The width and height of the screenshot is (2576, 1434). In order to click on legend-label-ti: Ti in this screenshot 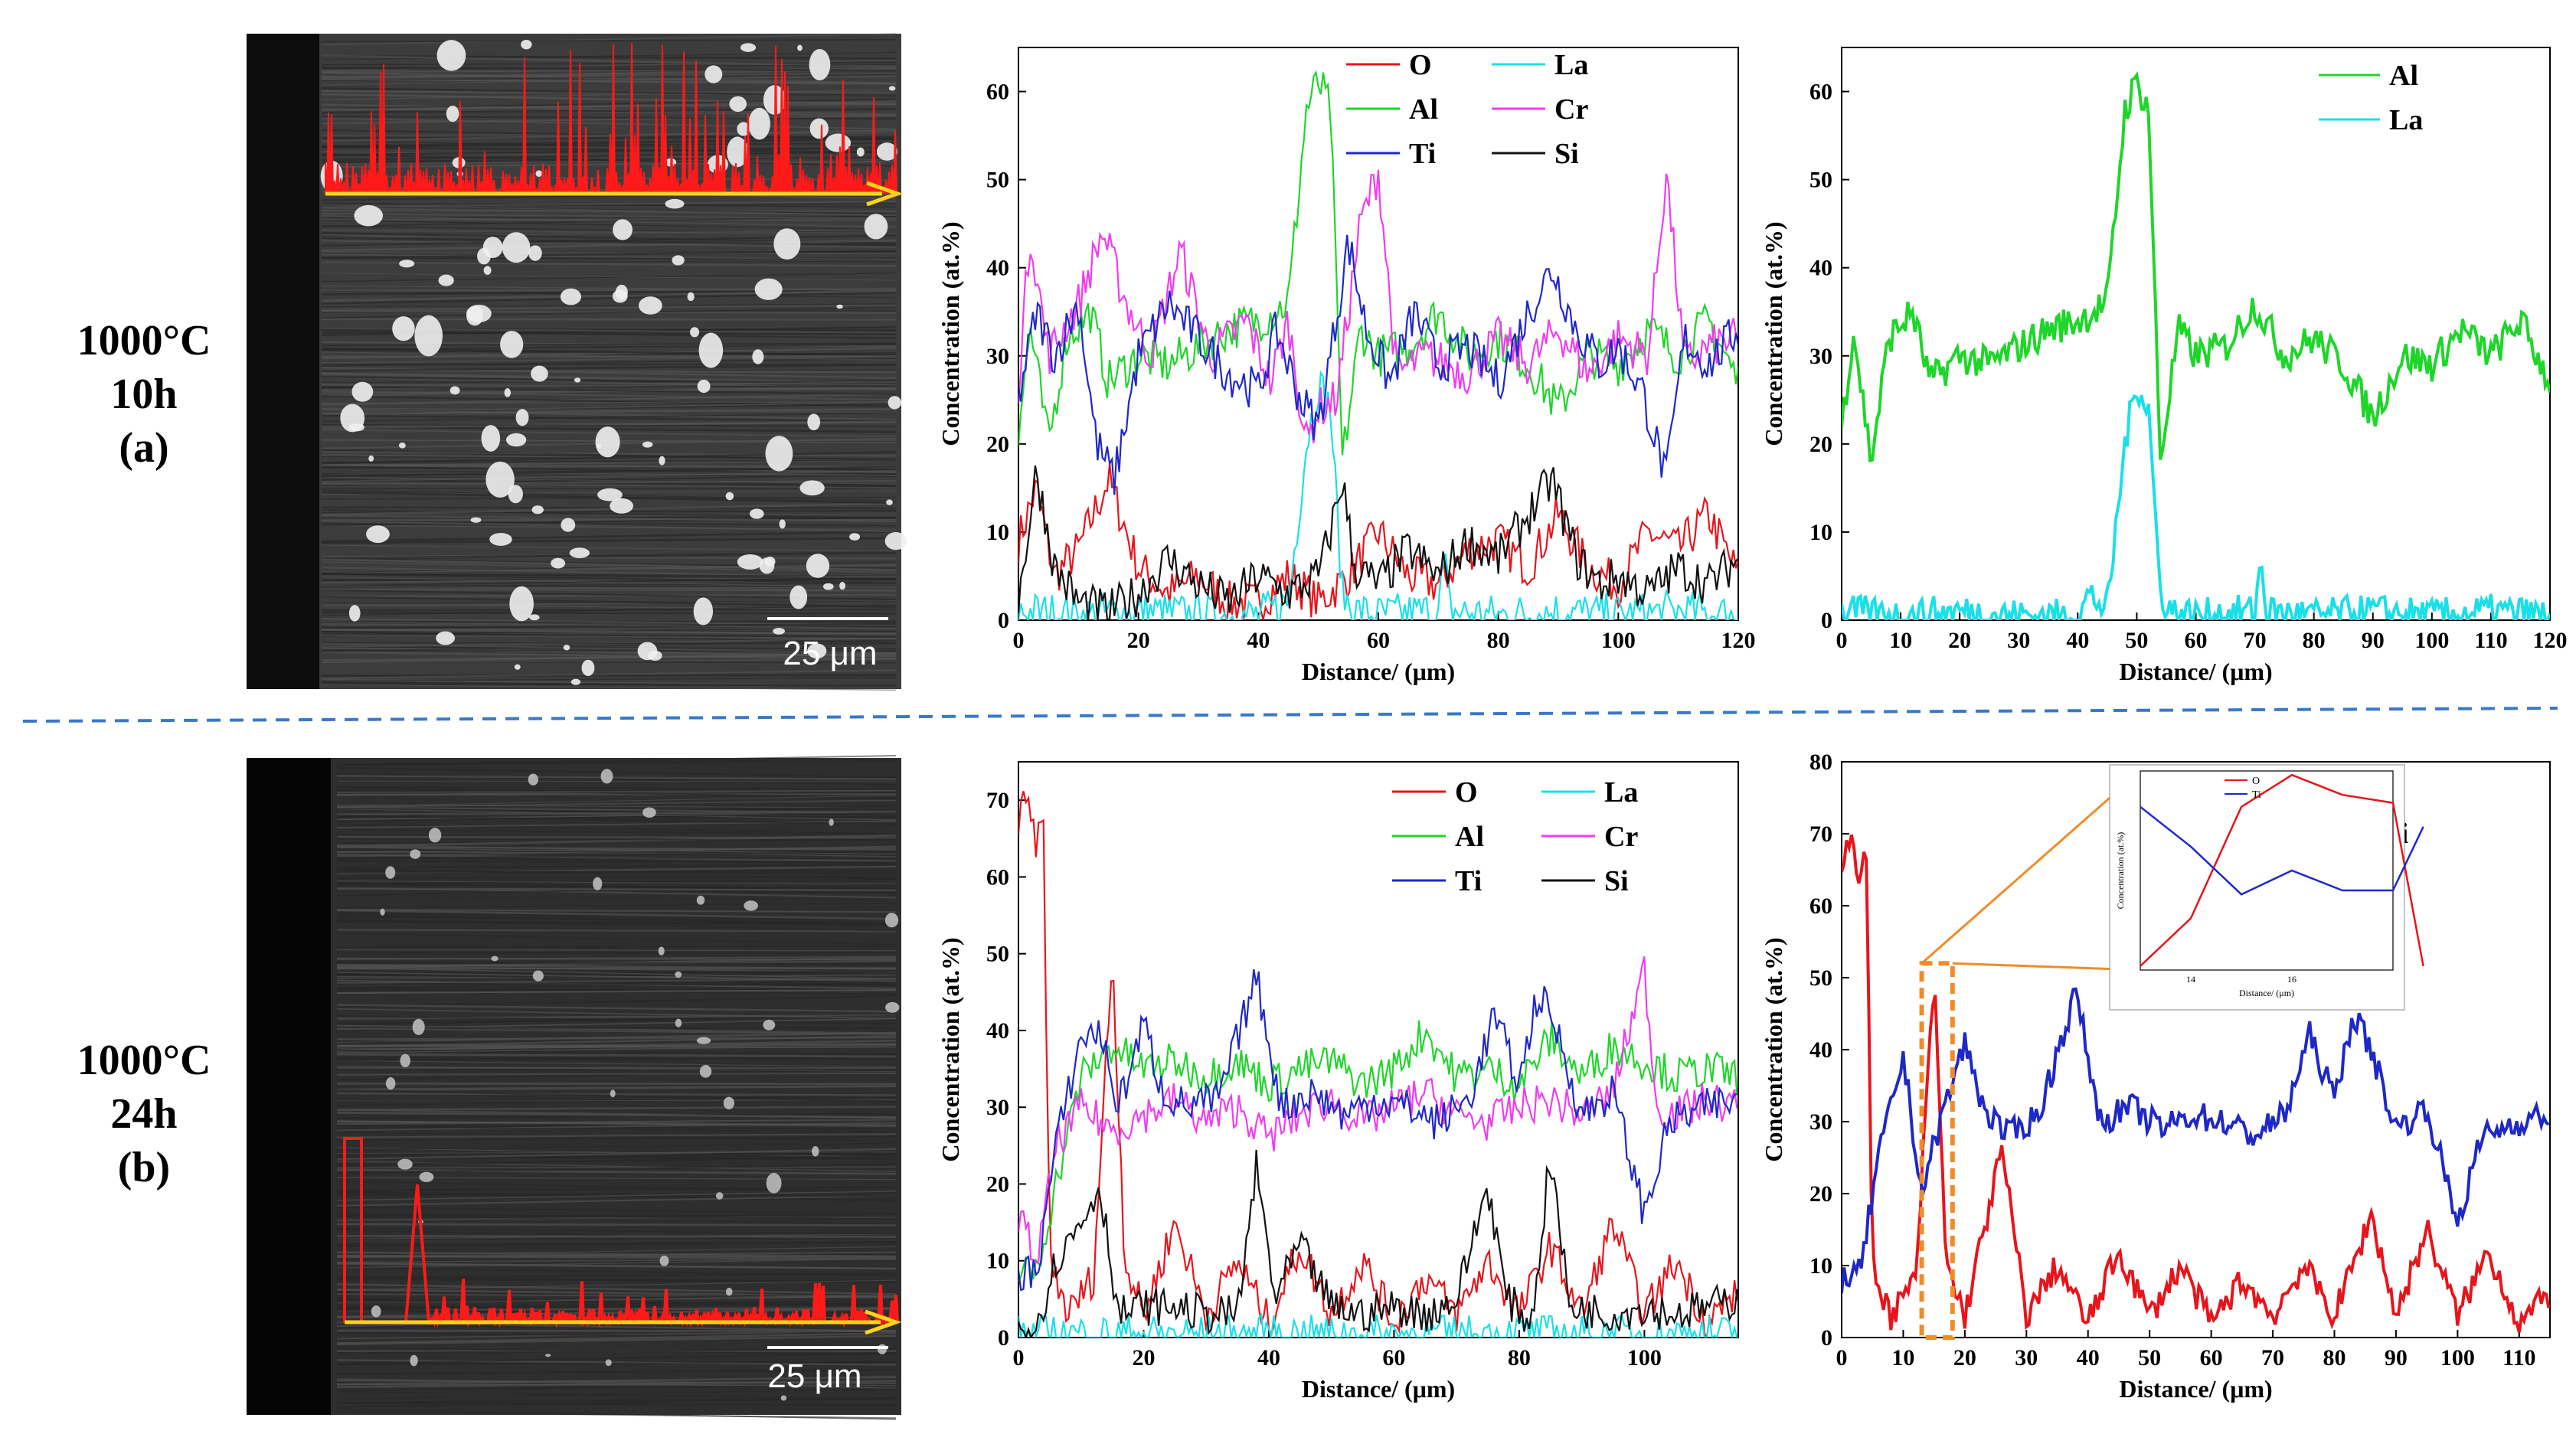, I will do `click(1422, 154)`.